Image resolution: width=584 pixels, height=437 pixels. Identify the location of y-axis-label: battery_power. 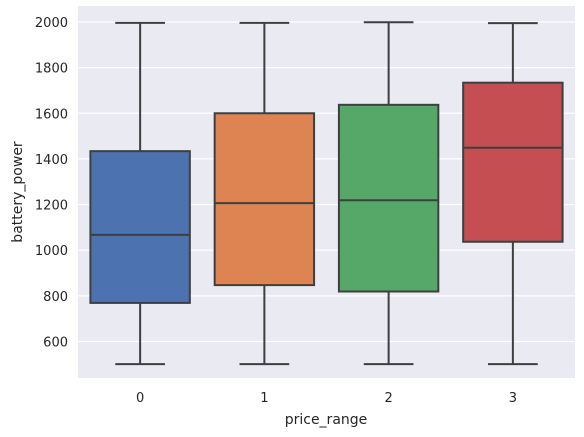
(18, 192).